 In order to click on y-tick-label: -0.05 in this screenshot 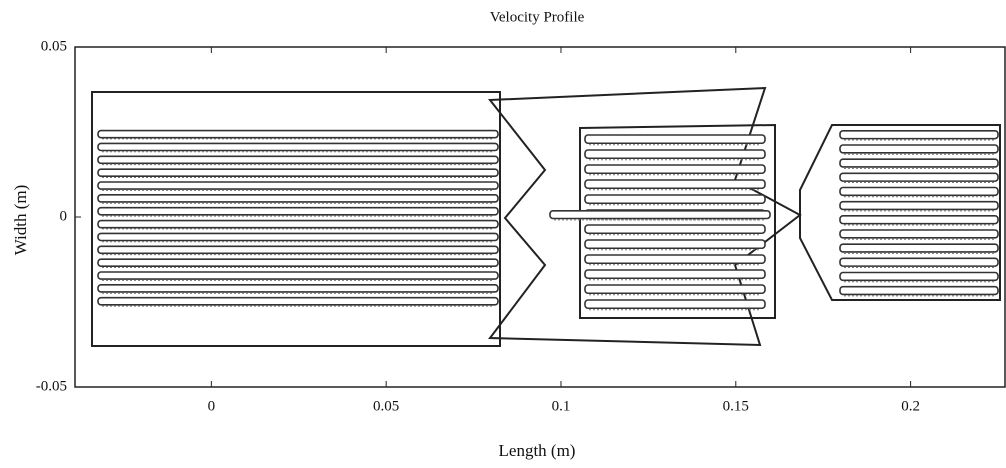, I will do `click(51, 386)`.